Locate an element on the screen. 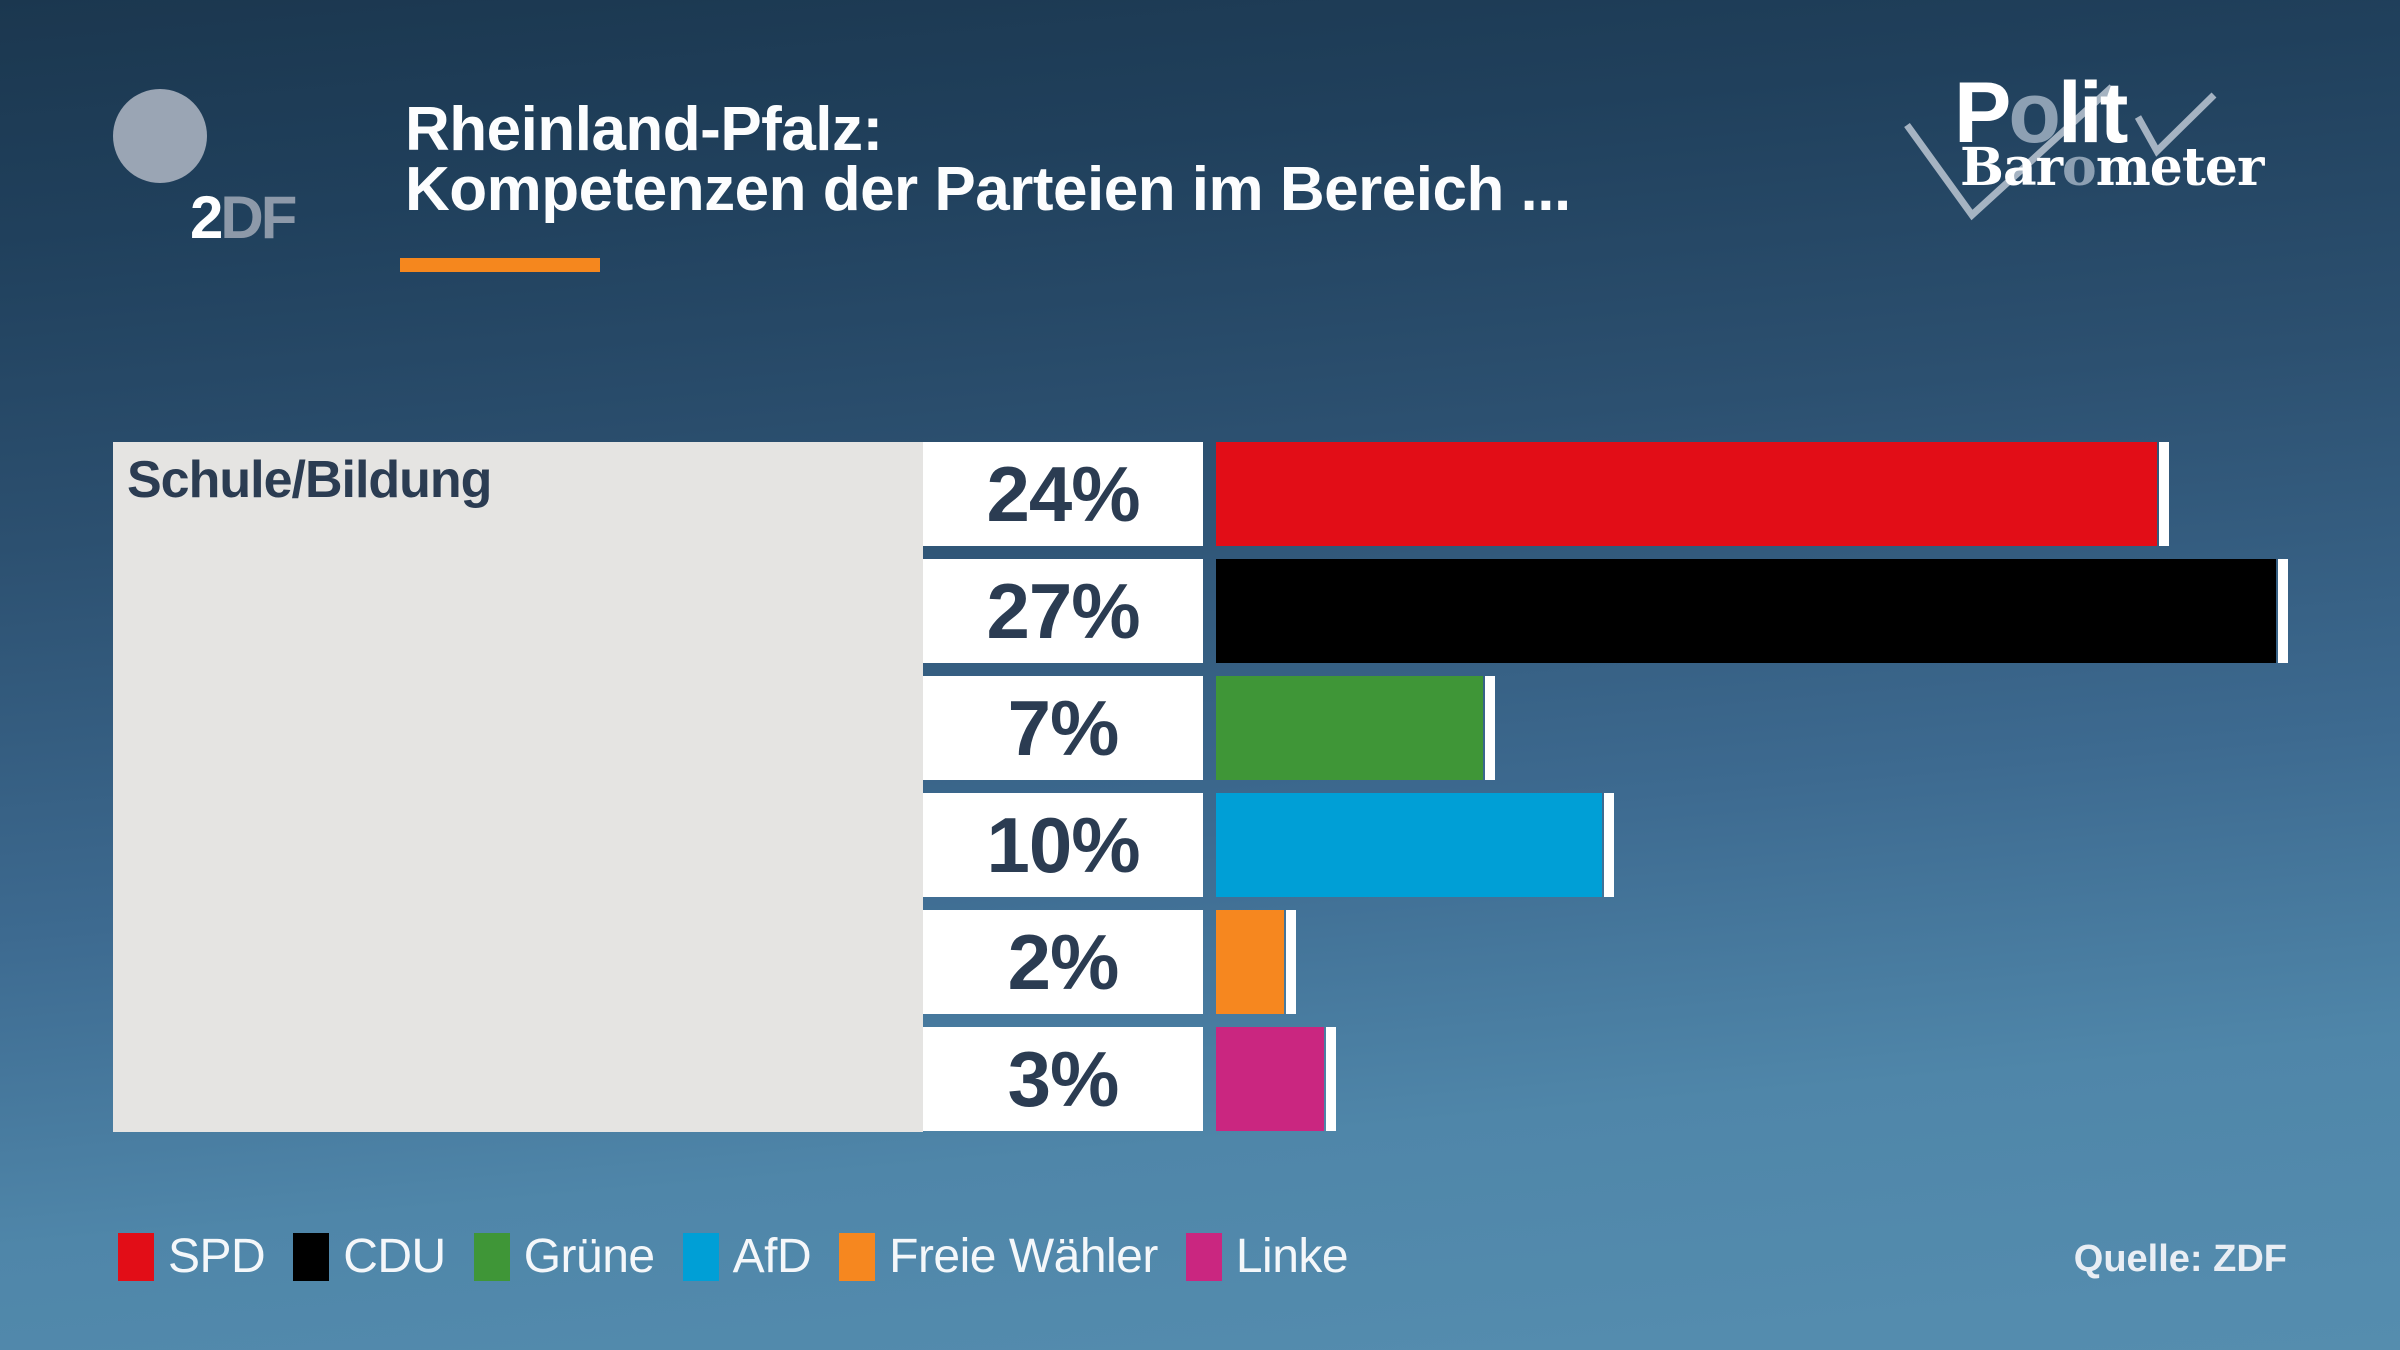 This screenshot has width=2400, height=1350. chart-row: 3% is located at coordinates (1200, 1079).